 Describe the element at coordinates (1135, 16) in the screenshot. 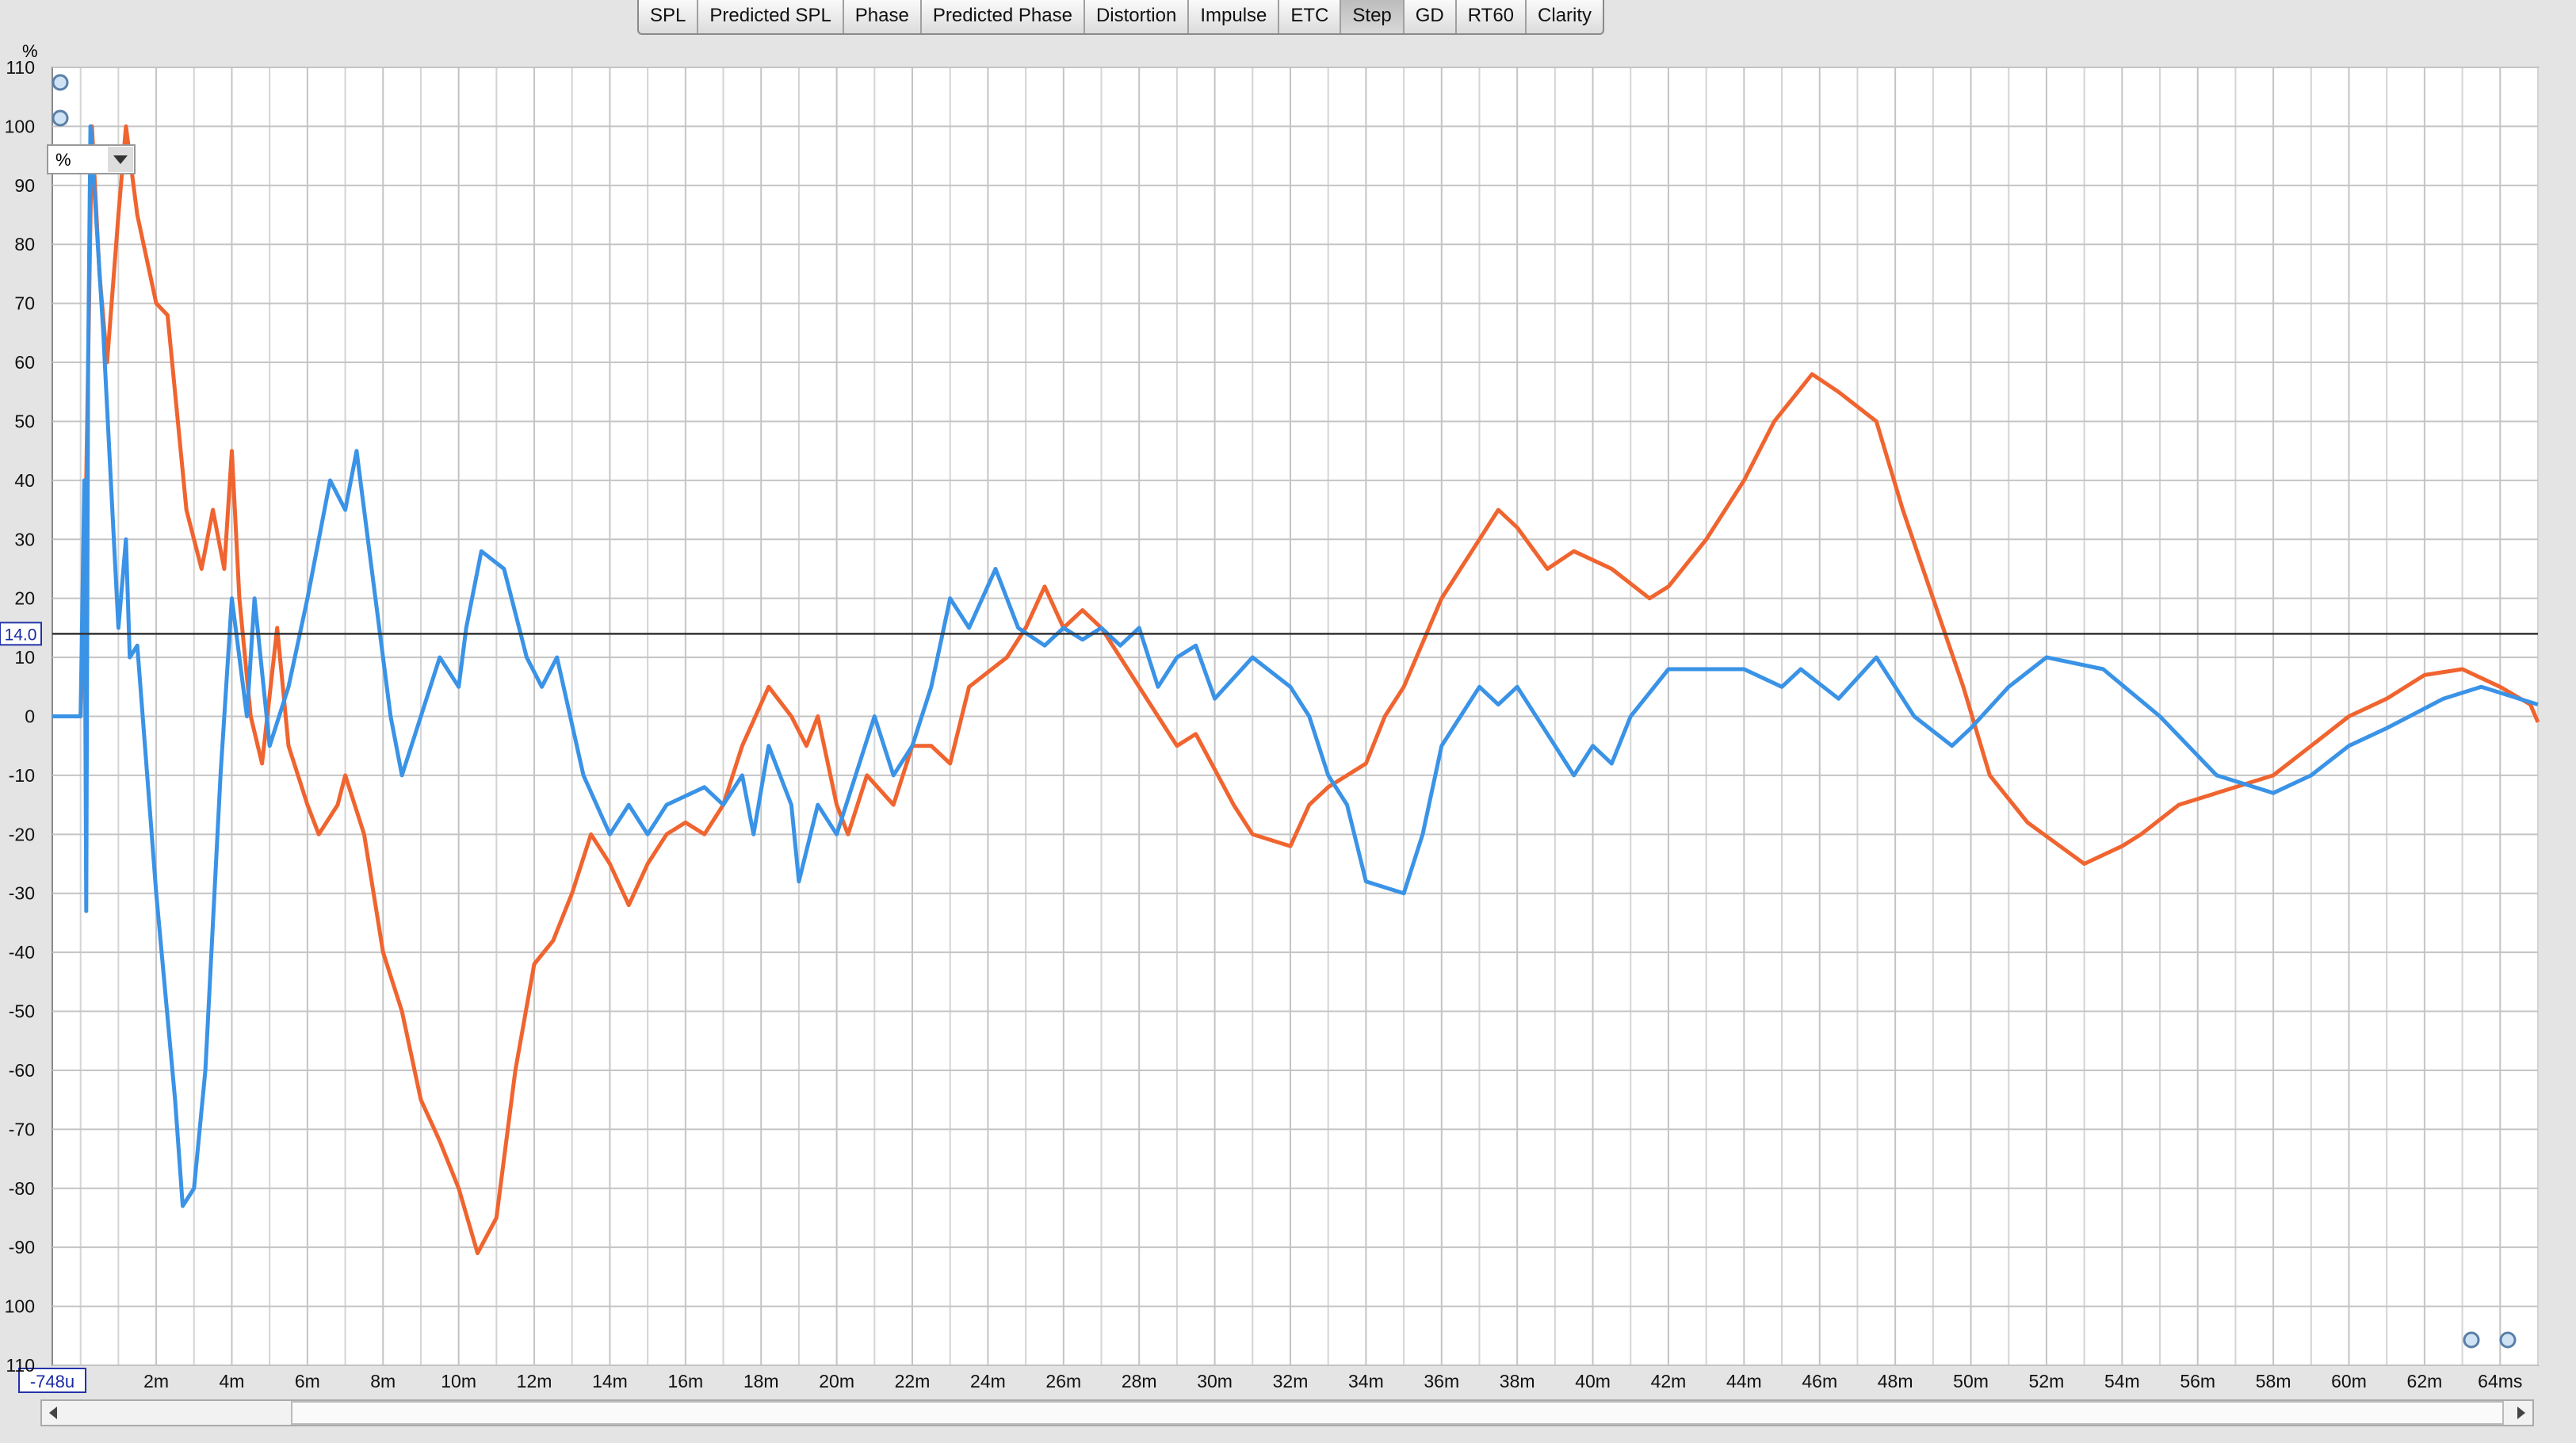

I see `tab: Distortion` at that location.